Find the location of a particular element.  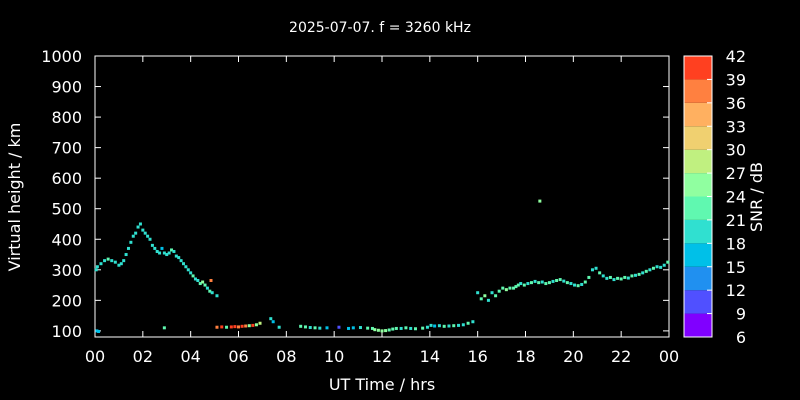

colorbar-tick-label: 39 is located at coordinates (736, 79).